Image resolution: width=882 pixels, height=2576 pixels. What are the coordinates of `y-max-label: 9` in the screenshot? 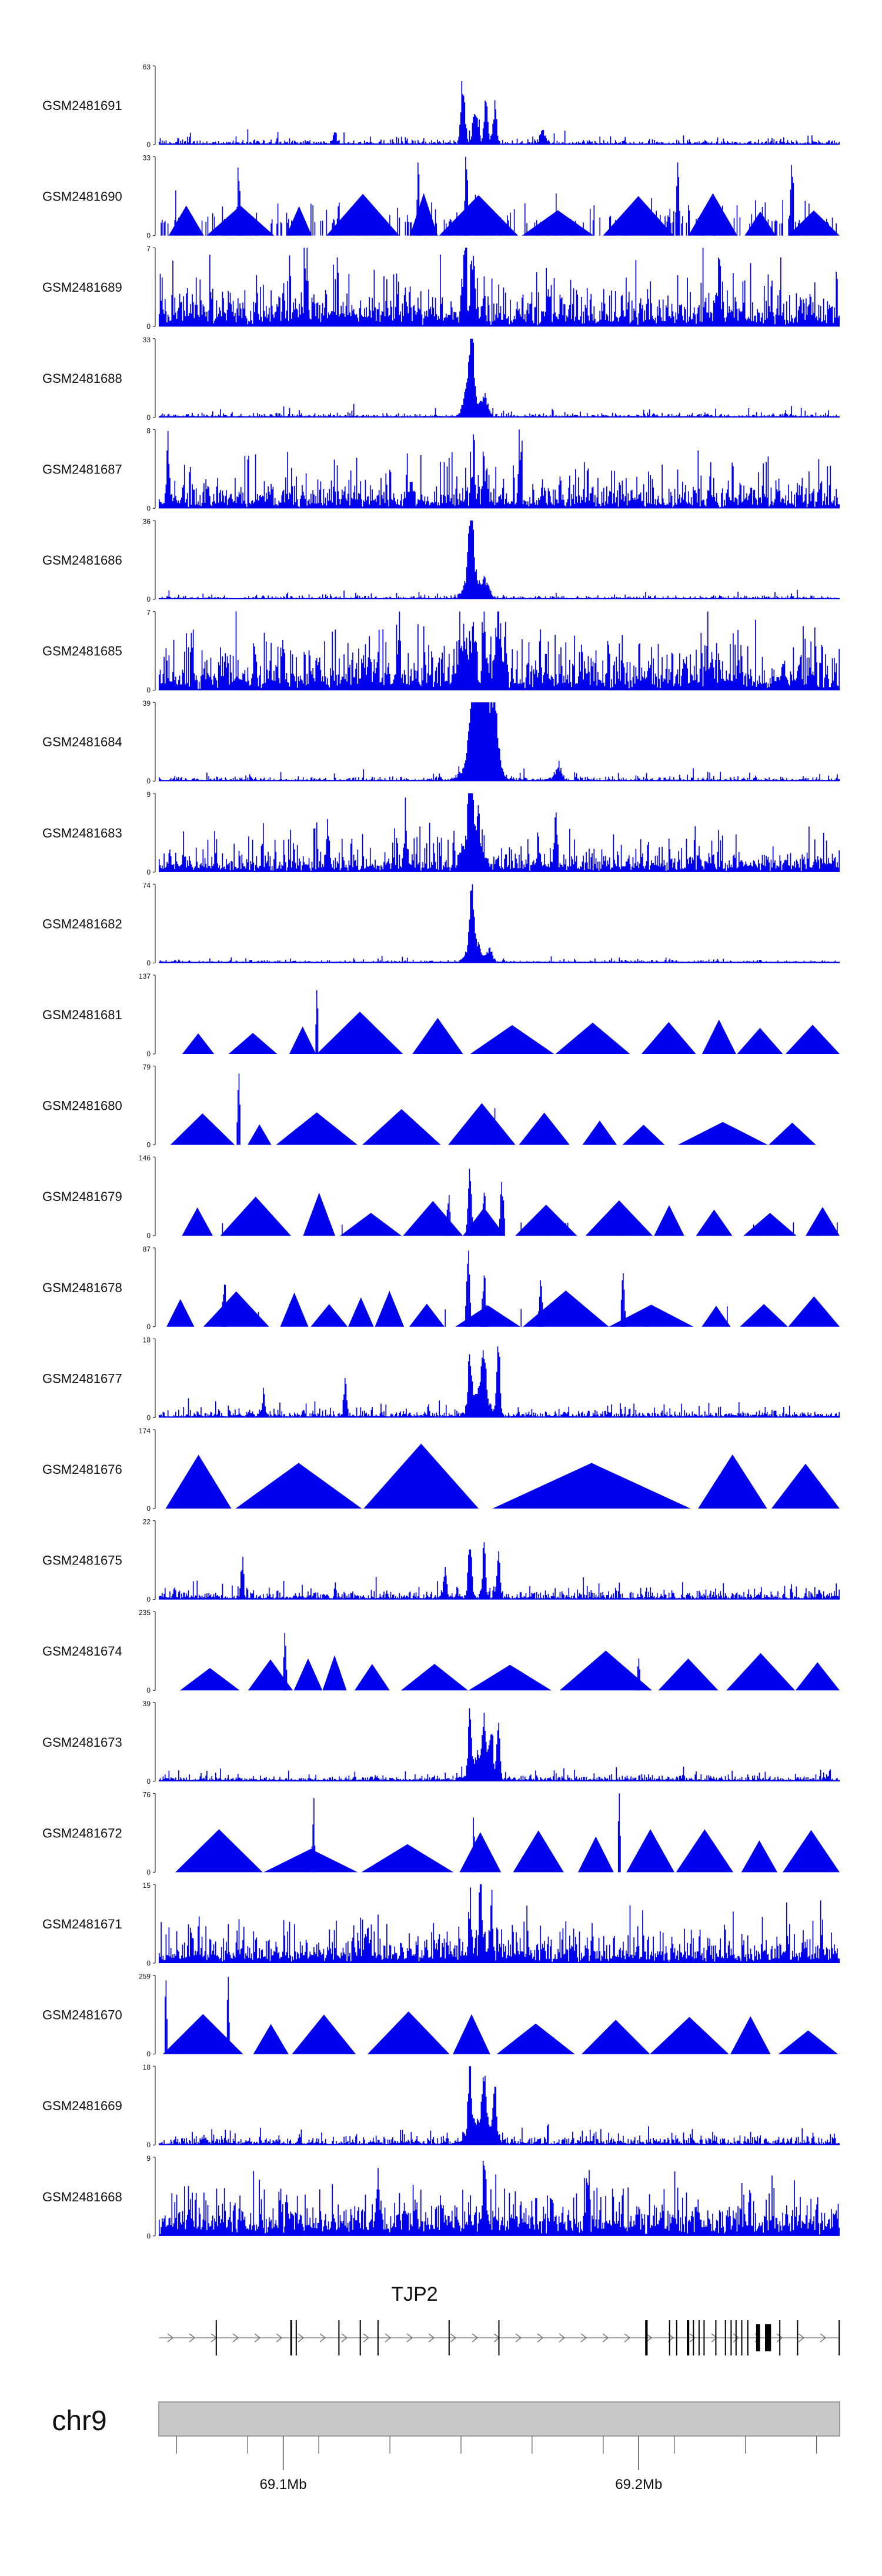 It's located at (148, 794).